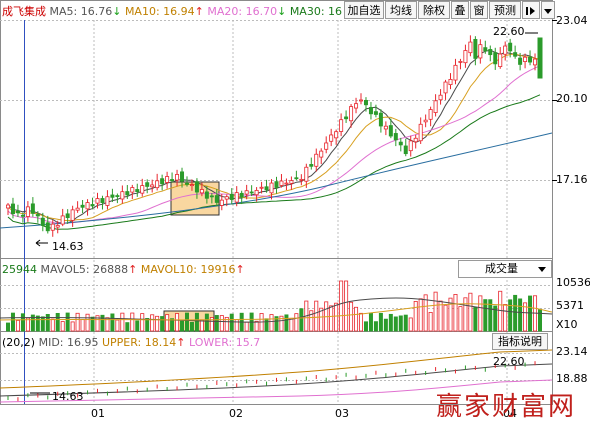 Image resolution: width=590 pixels, height=425 pixels. What do you see at coordinates (68, 342) in the screenshot?
I see `boll-mid: MID: 16.95` at bounding box center [68, 342].